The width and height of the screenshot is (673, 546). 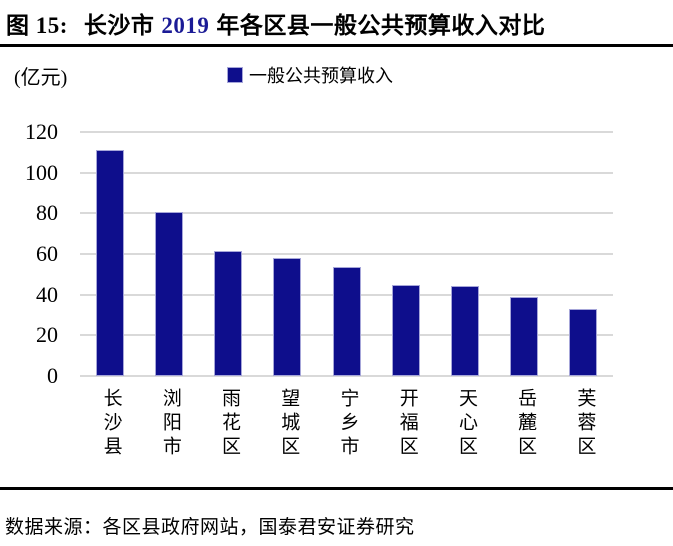 I want to click on y-axis-tick-label: 20, so click(x=47, y=335).